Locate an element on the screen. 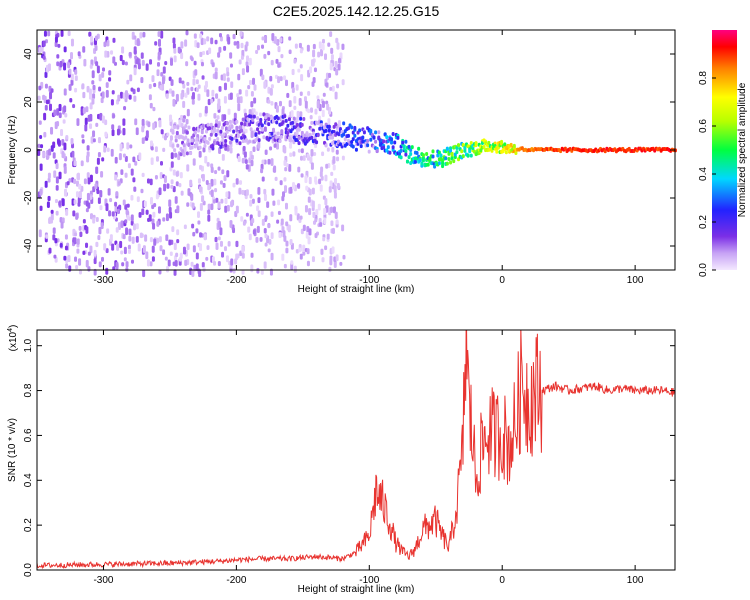 The width and height of the screenshot is (750, 600). spectrogram-ridge is located at coordinates (423, 140).